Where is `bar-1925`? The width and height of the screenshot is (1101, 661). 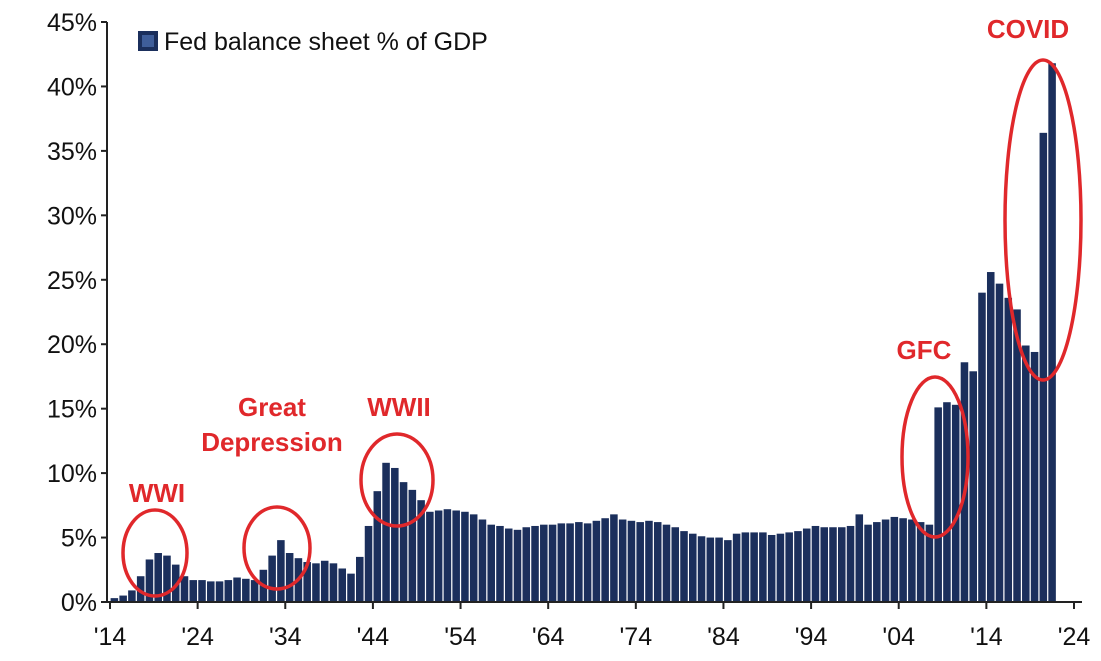 bar-1925 is located at coordinates (211, 591).